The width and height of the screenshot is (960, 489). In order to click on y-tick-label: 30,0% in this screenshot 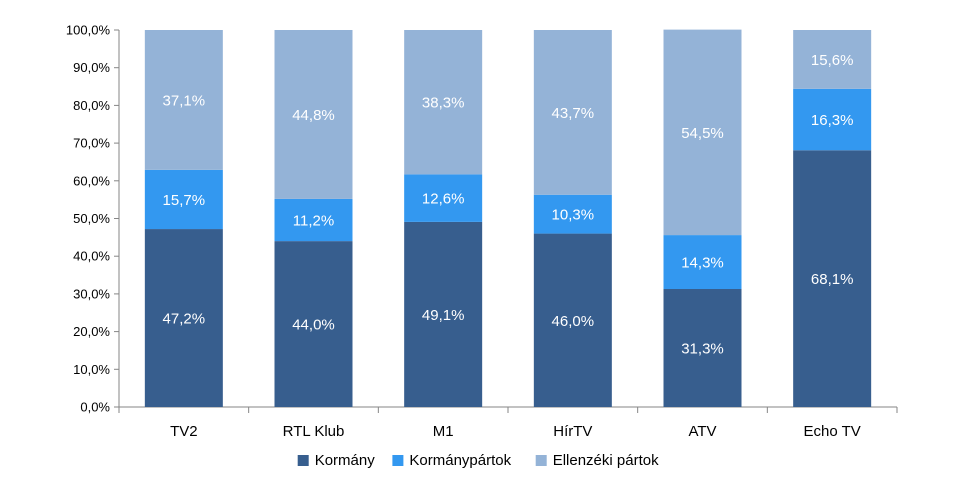, I will do `click(91, 293)`.